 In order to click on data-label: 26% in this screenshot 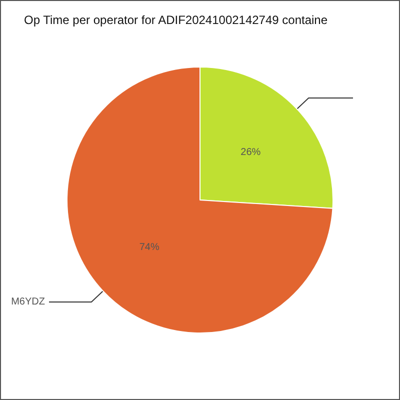, I will do `click(250, 152)`.